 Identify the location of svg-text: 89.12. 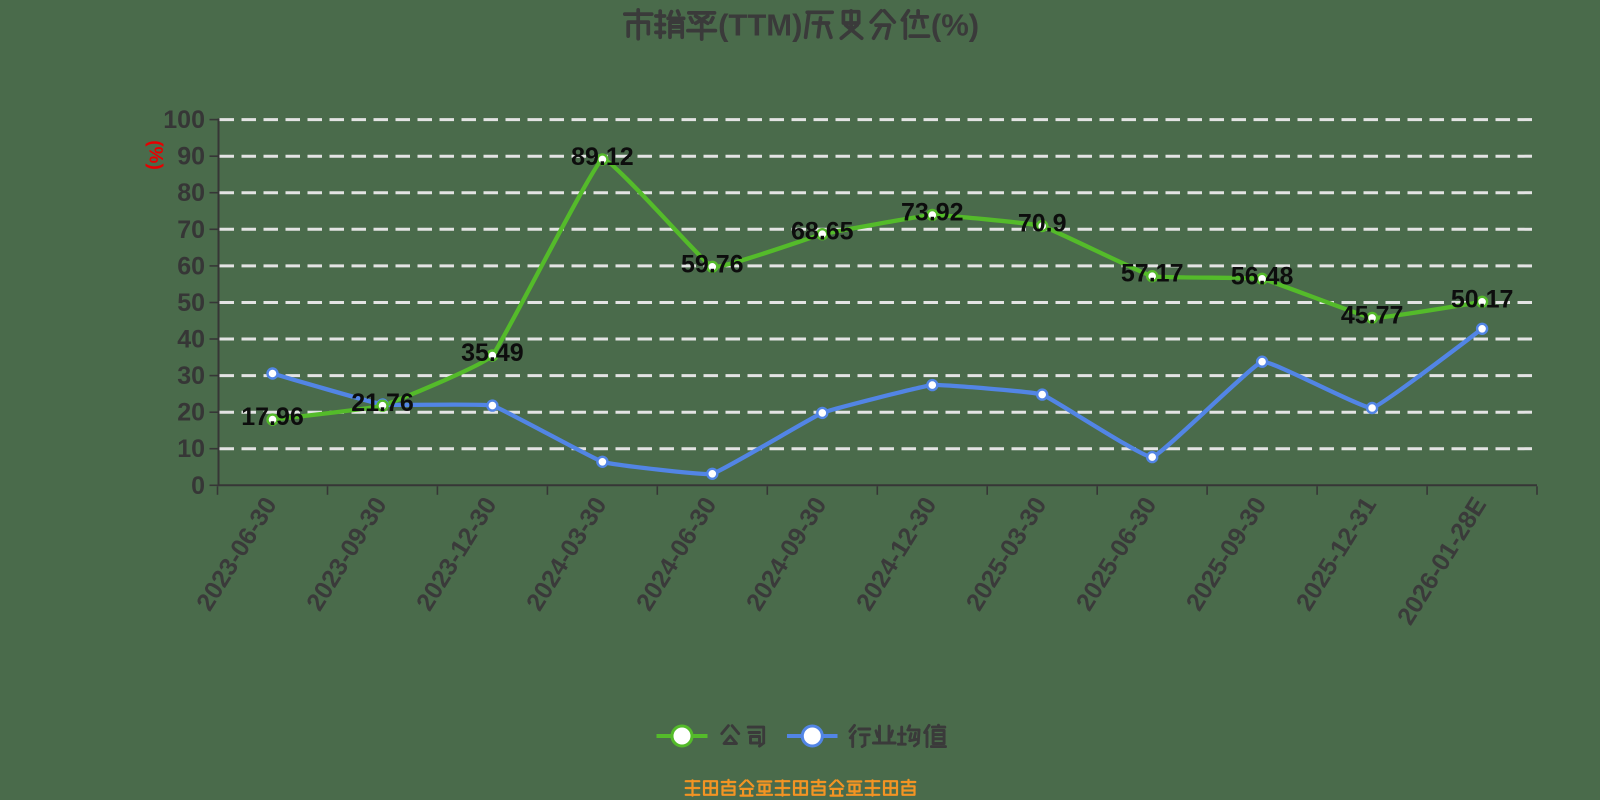
(602, 157).